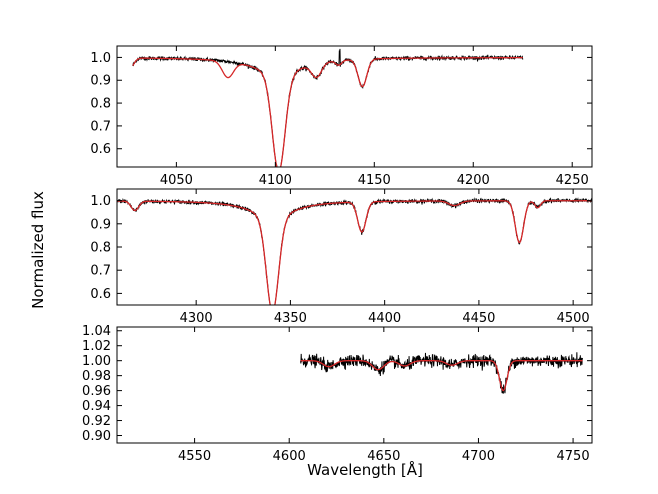 The image size is (658, 494). What do you see at coordinates (176, 180) in the screenshot?
I see `x-tick-label: 4050` at bounding box center [176, 180].